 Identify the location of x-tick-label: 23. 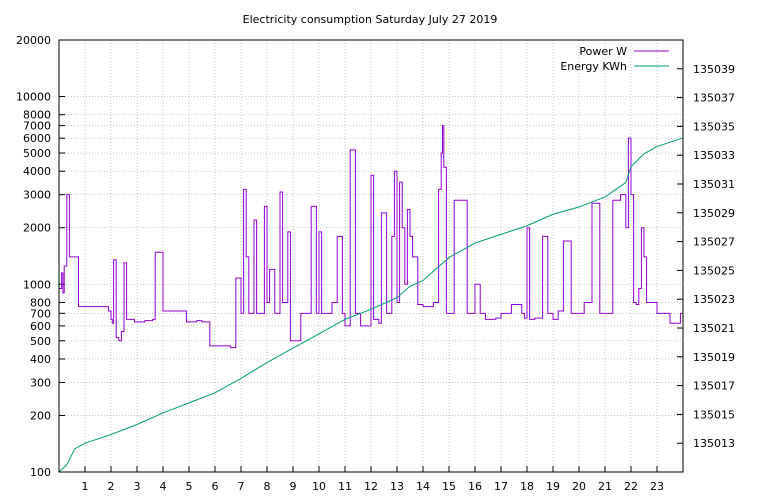
(657, 486).